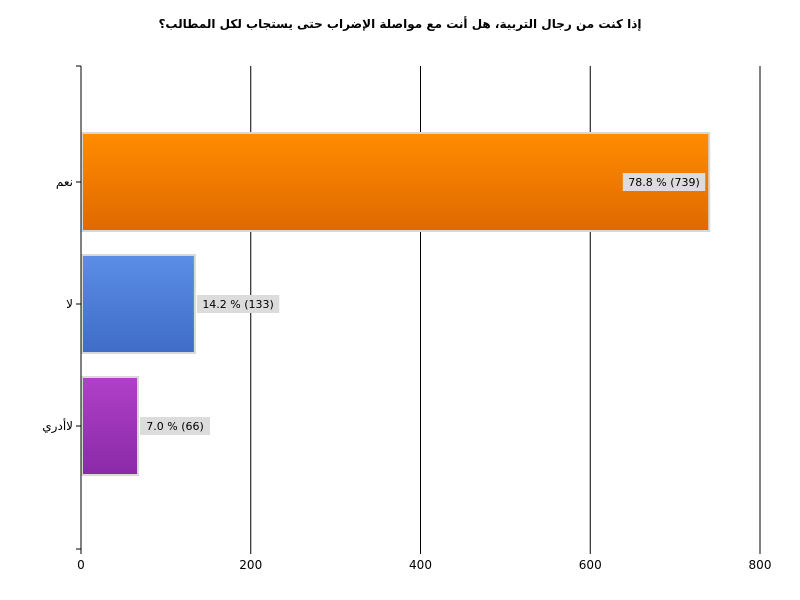 The height and width of the screenshot is (600, 800). Describe the element at coordinates (420, 565) in the screenshot. I see `x-tick-label: 400` at that location.